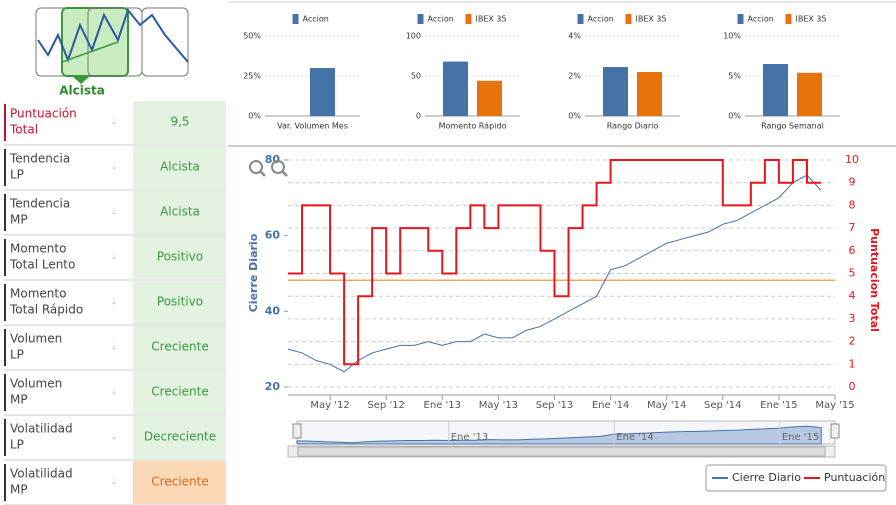 This screenshot has width=896, height=505. Describe the element at coordinates (734, 76) in the screenshot. I see `y-tick-label: 5%` at that location.